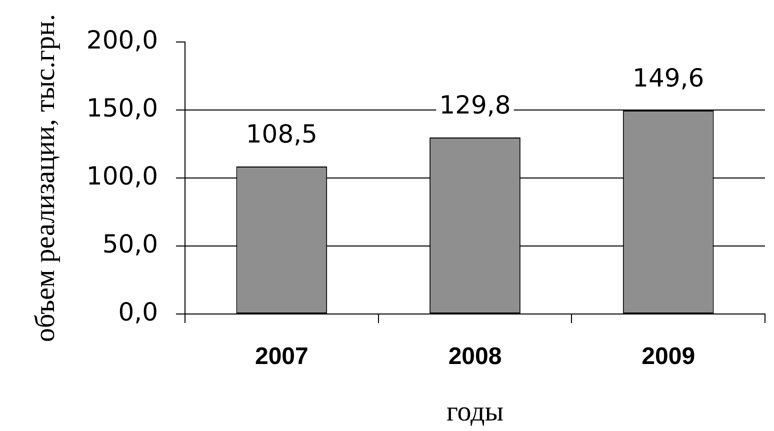  What do you see at coordinates (130, 244) in the screenshot?
I see `y-tick-label: 50,0` at bounding box center [130, 244].